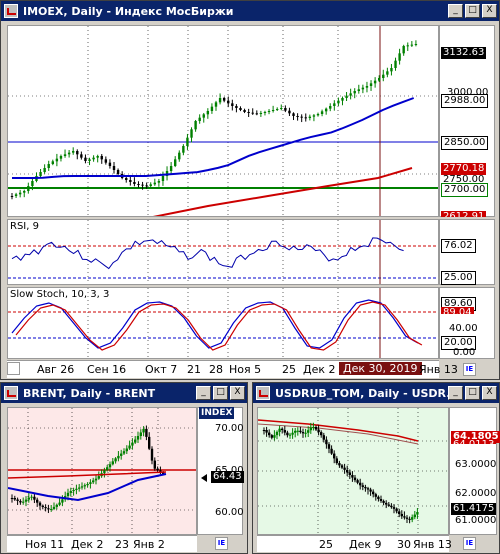 This screenshot has height=554, width=500. Describe the element at coordinates (469, 543) in the screenshot. I see `usdrub-settings-icon: IE` at that location.